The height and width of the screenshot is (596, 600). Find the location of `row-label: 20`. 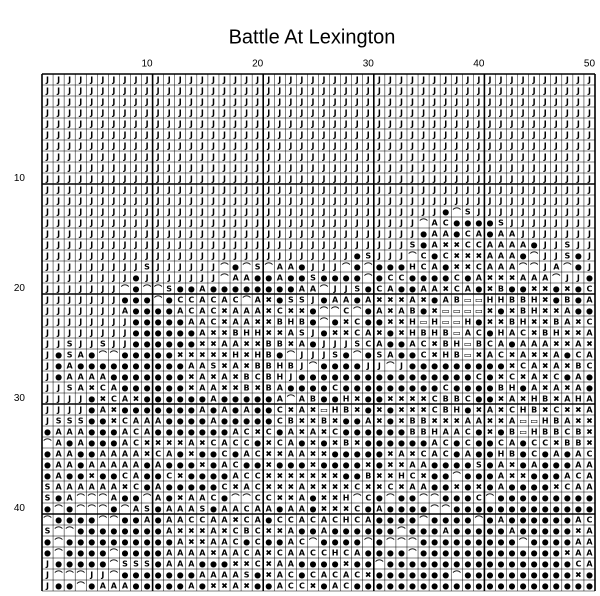

row-label: 20 is located at coordinates (20, 288).